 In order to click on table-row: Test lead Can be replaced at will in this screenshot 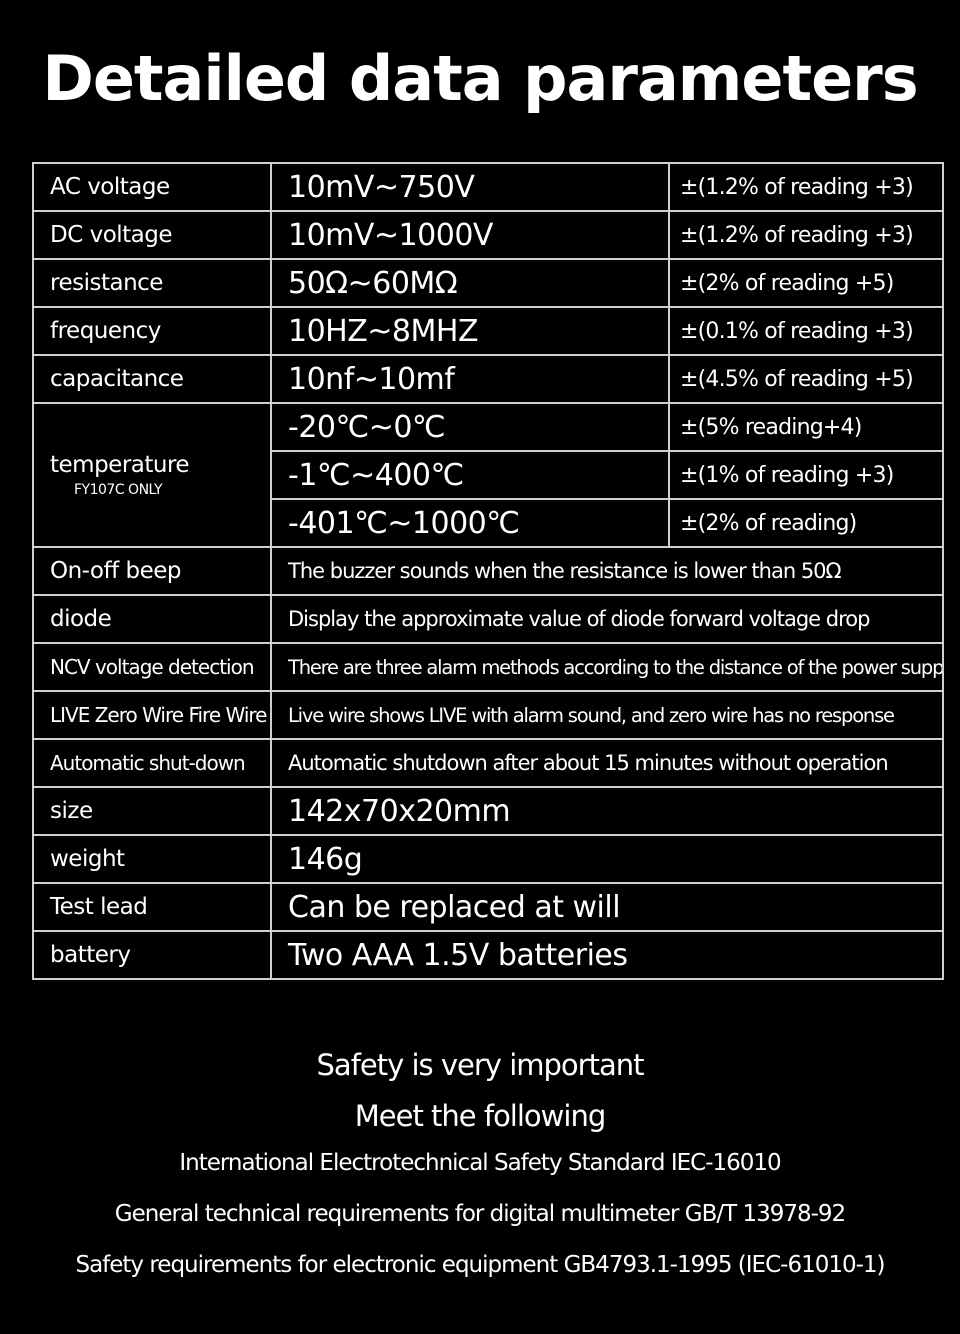, I will do `click(488, 907)`.